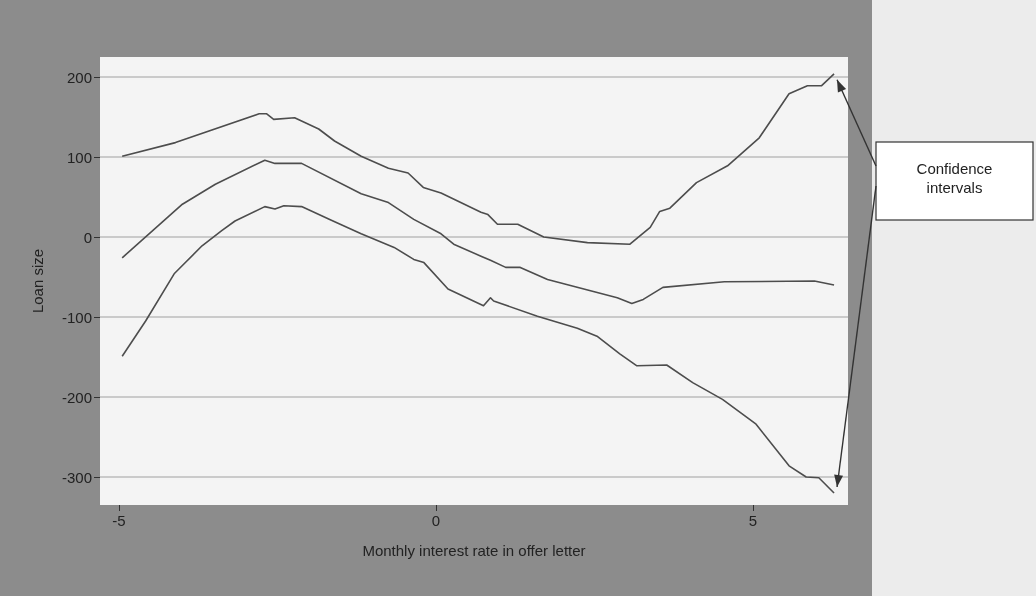 This screenshot has height=596, width=1036. What do you see at coordinates (37, 281) in the screenshot?
I see `y-axis-title: Loan size` at bounding box center [37, 281].